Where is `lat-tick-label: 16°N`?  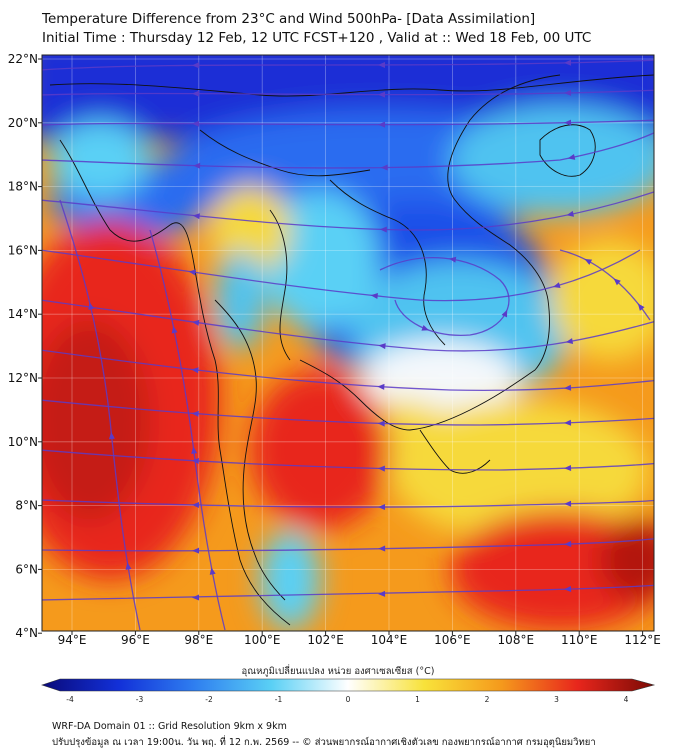
lat-tick-label: 16°N is located at coordinates (23, 250).